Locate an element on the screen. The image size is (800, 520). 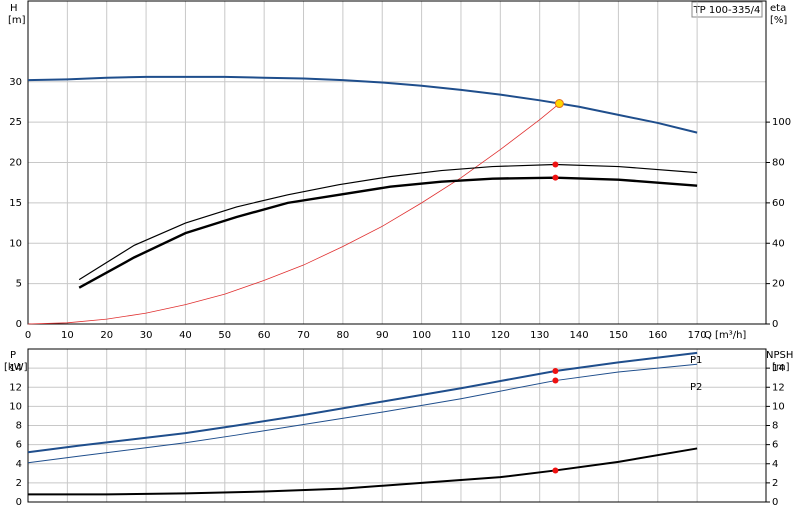
x-tick-label: 30 is located at coordinates (146, 335).